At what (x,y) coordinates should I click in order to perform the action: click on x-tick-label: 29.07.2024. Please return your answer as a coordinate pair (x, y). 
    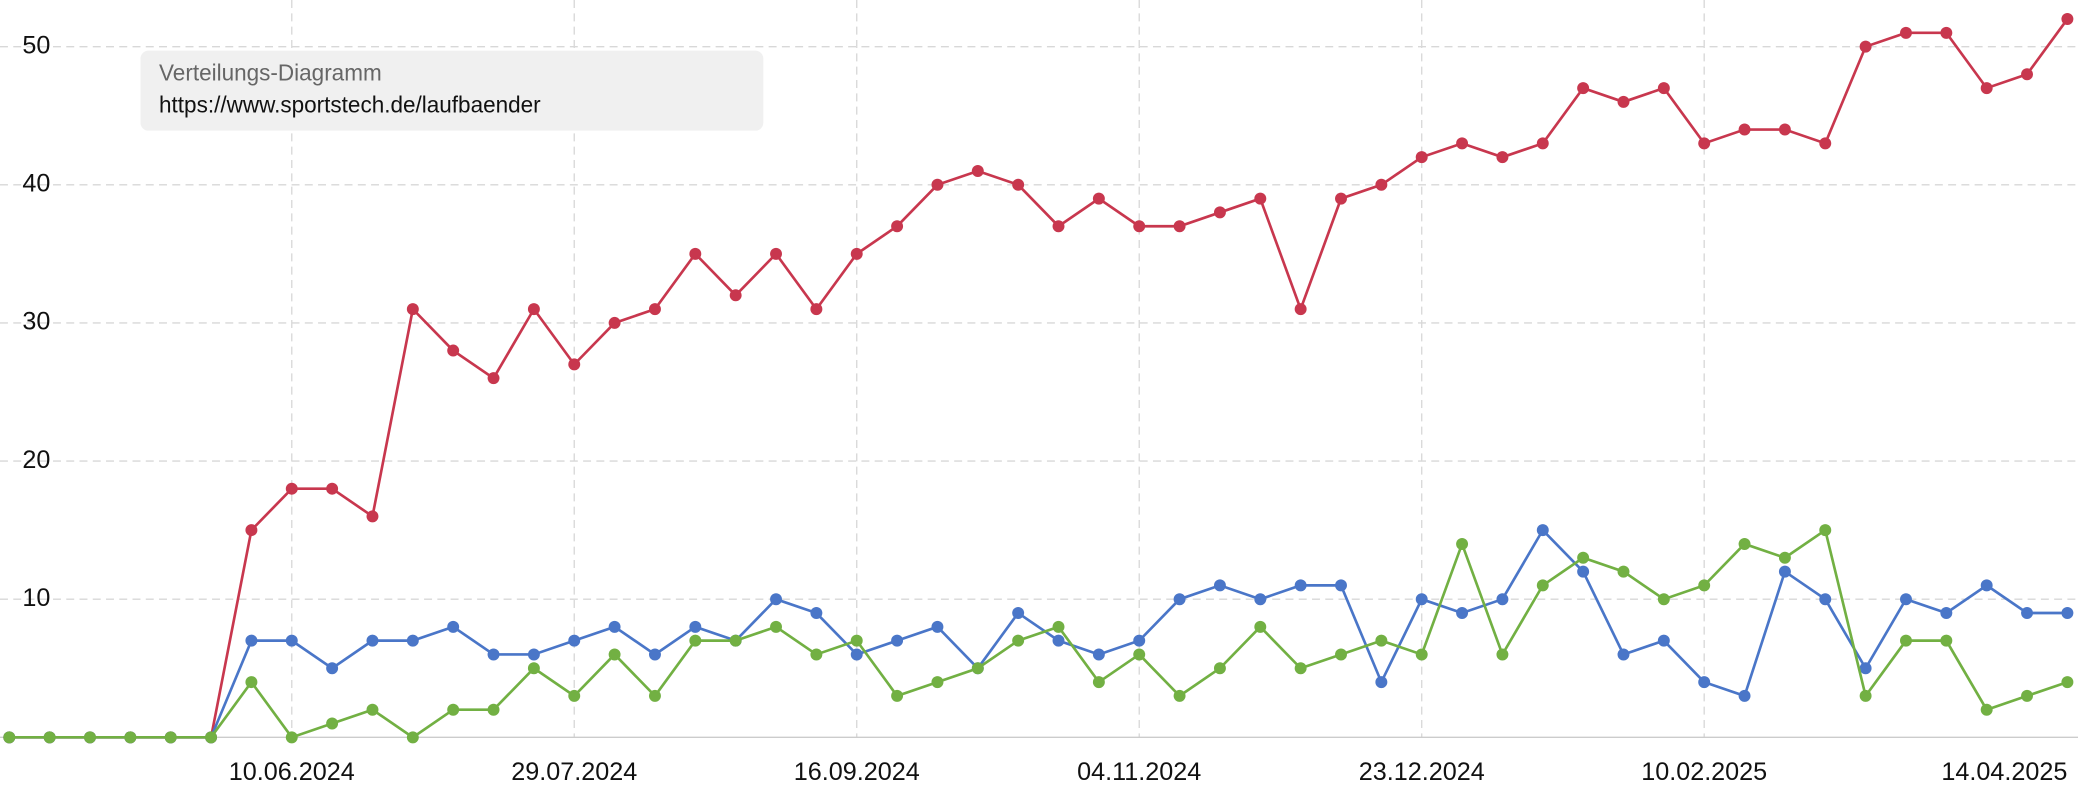
    Looking at the image, I should click on (574, 772).